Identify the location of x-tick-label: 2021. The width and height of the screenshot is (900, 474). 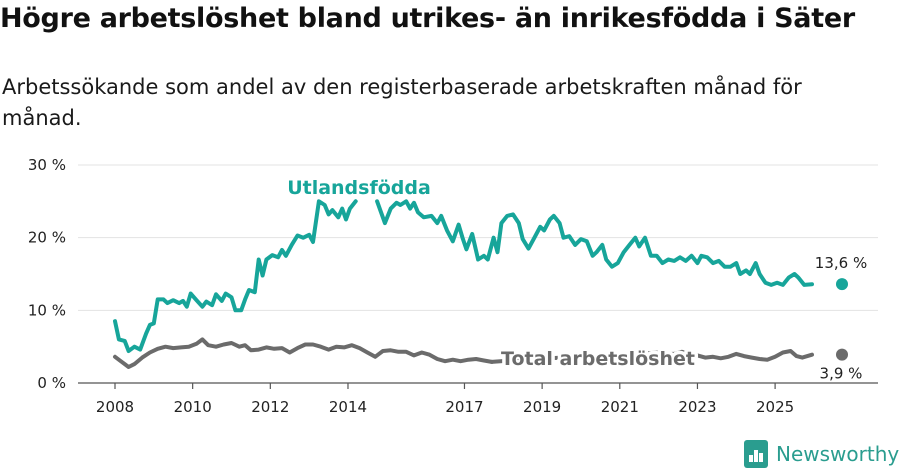
(620, 407).